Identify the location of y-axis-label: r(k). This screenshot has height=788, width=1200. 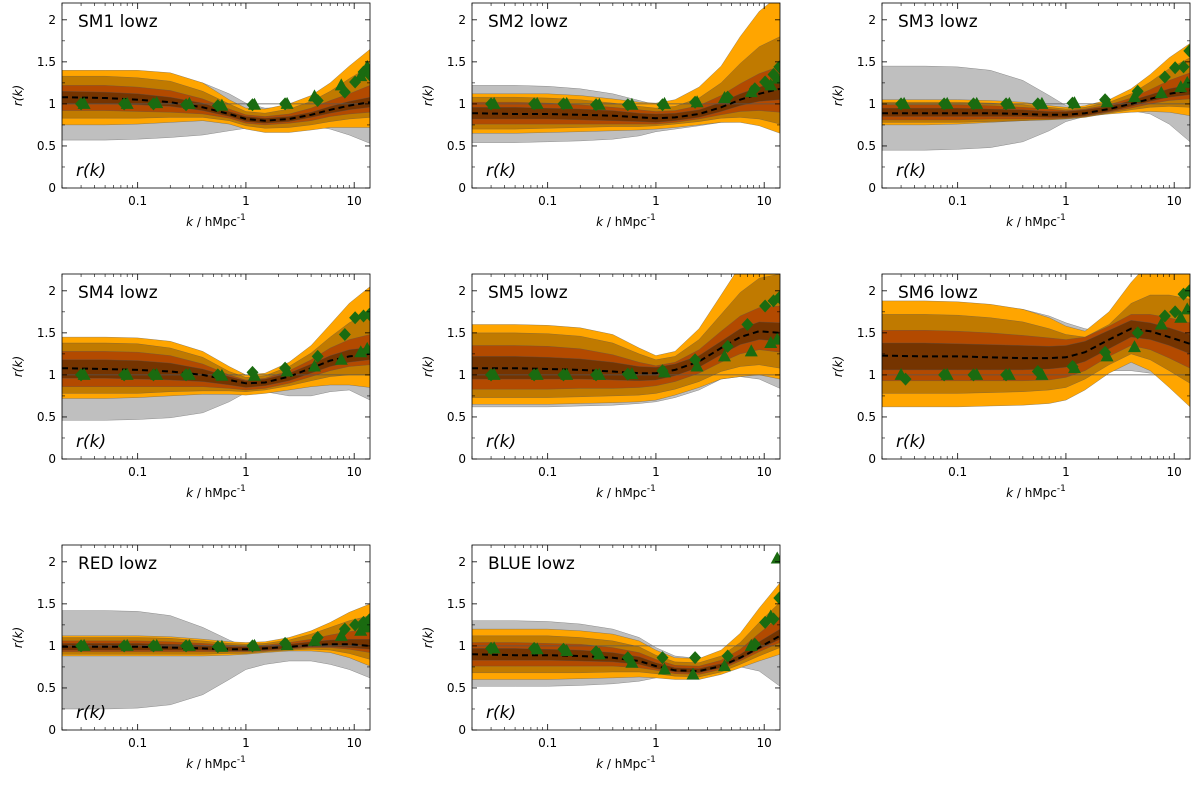
(428, 95).